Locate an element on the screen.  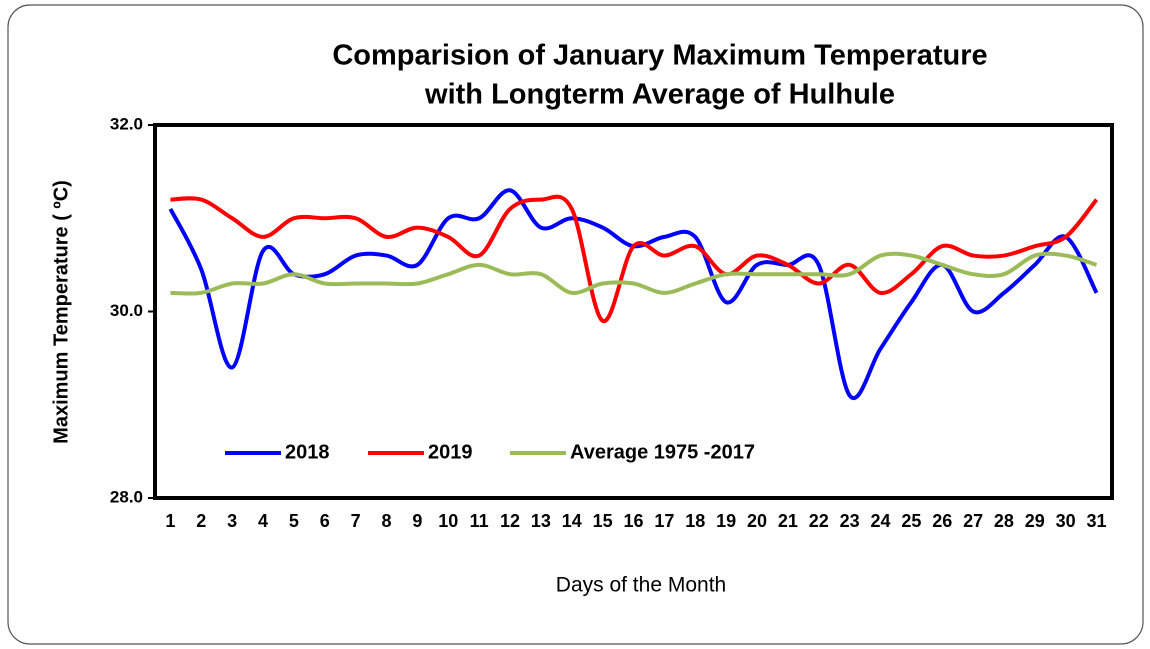
x-tick-label: 2 is located at coordinates (201, 521).